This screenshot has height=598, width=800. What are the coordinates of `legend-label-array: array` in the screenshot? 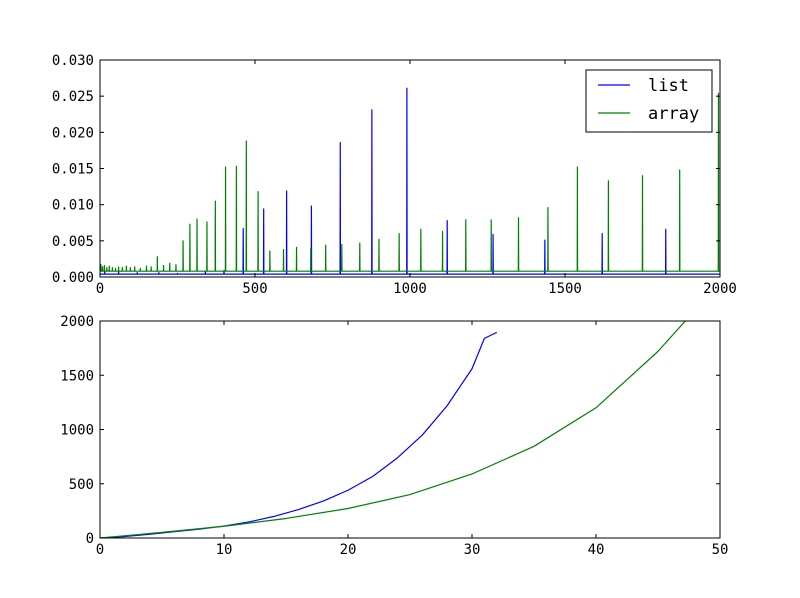 It's located at (673, 114).